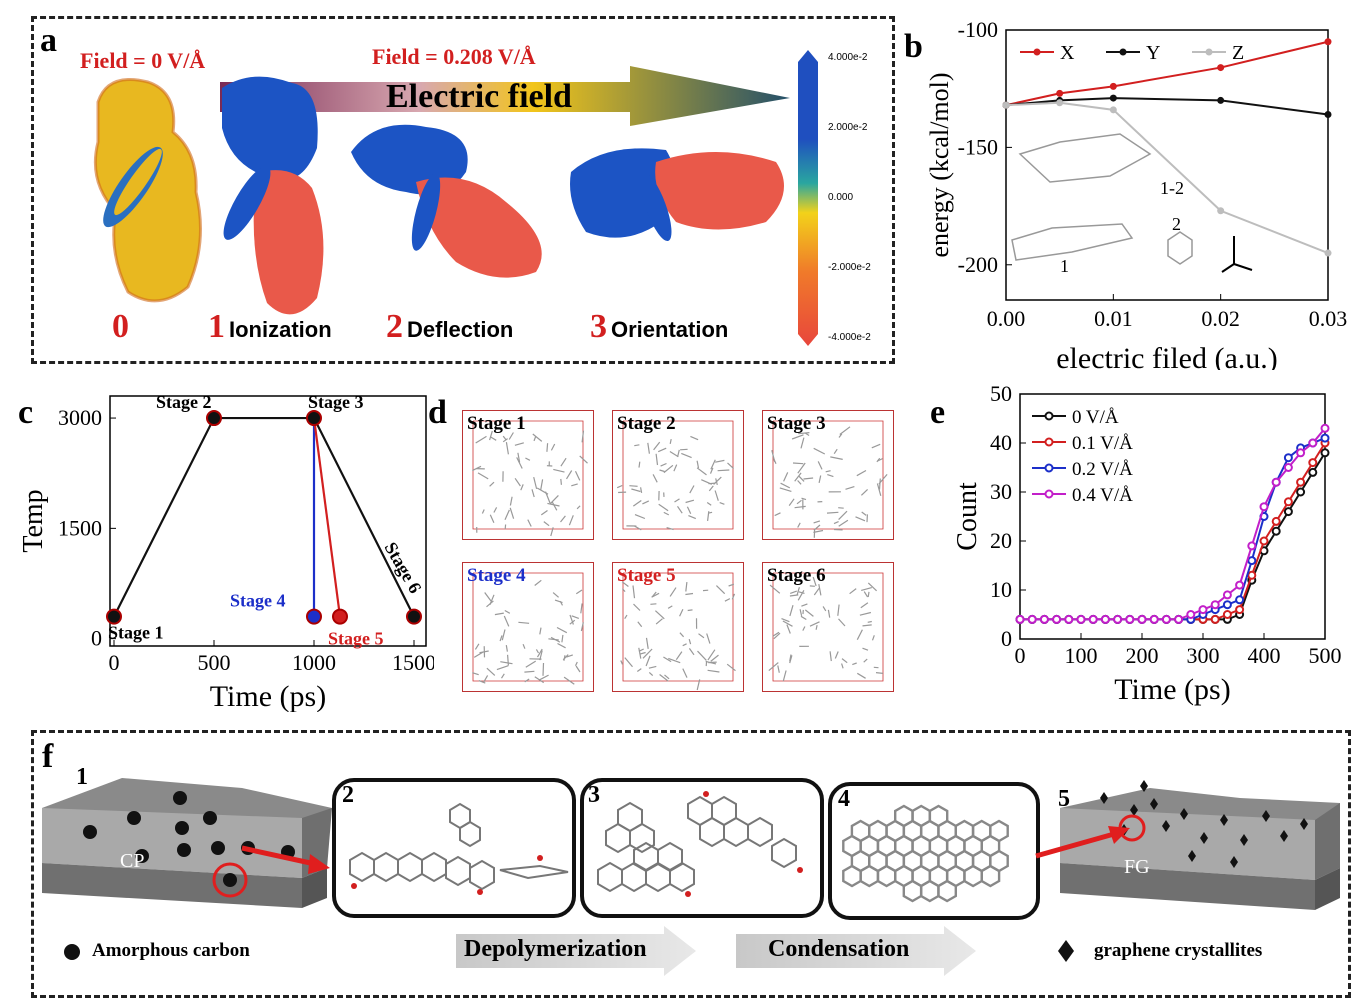  Describe the element at coordinates (828, 475) in the screenshot. I see `stage-snapshot-3: Stage 3` at that location.